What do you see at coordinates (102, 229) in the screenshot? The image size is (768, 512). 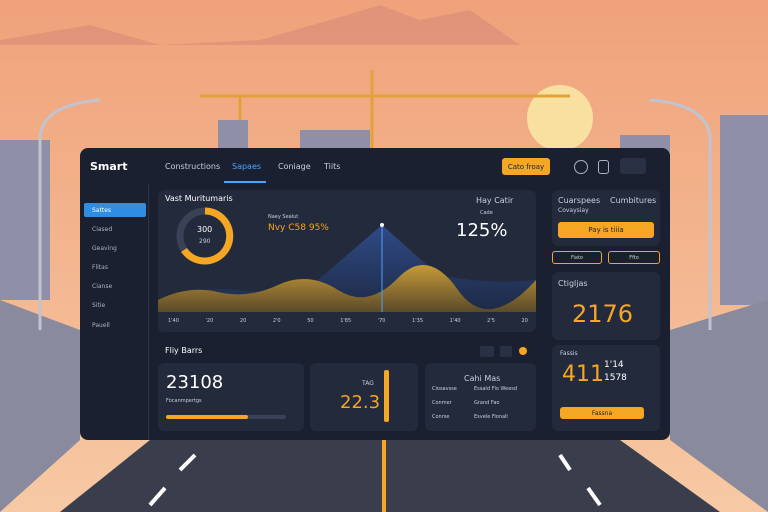 I see `sidebar-item: Ciased` at bounding box center [102, 229].